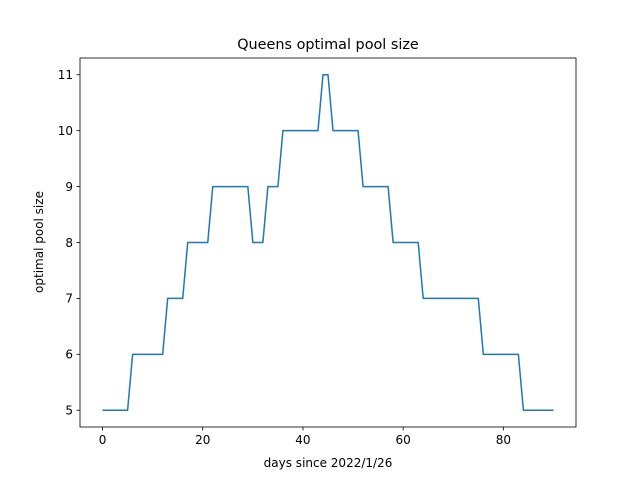  What do you see at coordinates (328, 463) in the screenshot?
I see `x-axis-label: days since 2022/1/26` at bounding box center [328, 463].